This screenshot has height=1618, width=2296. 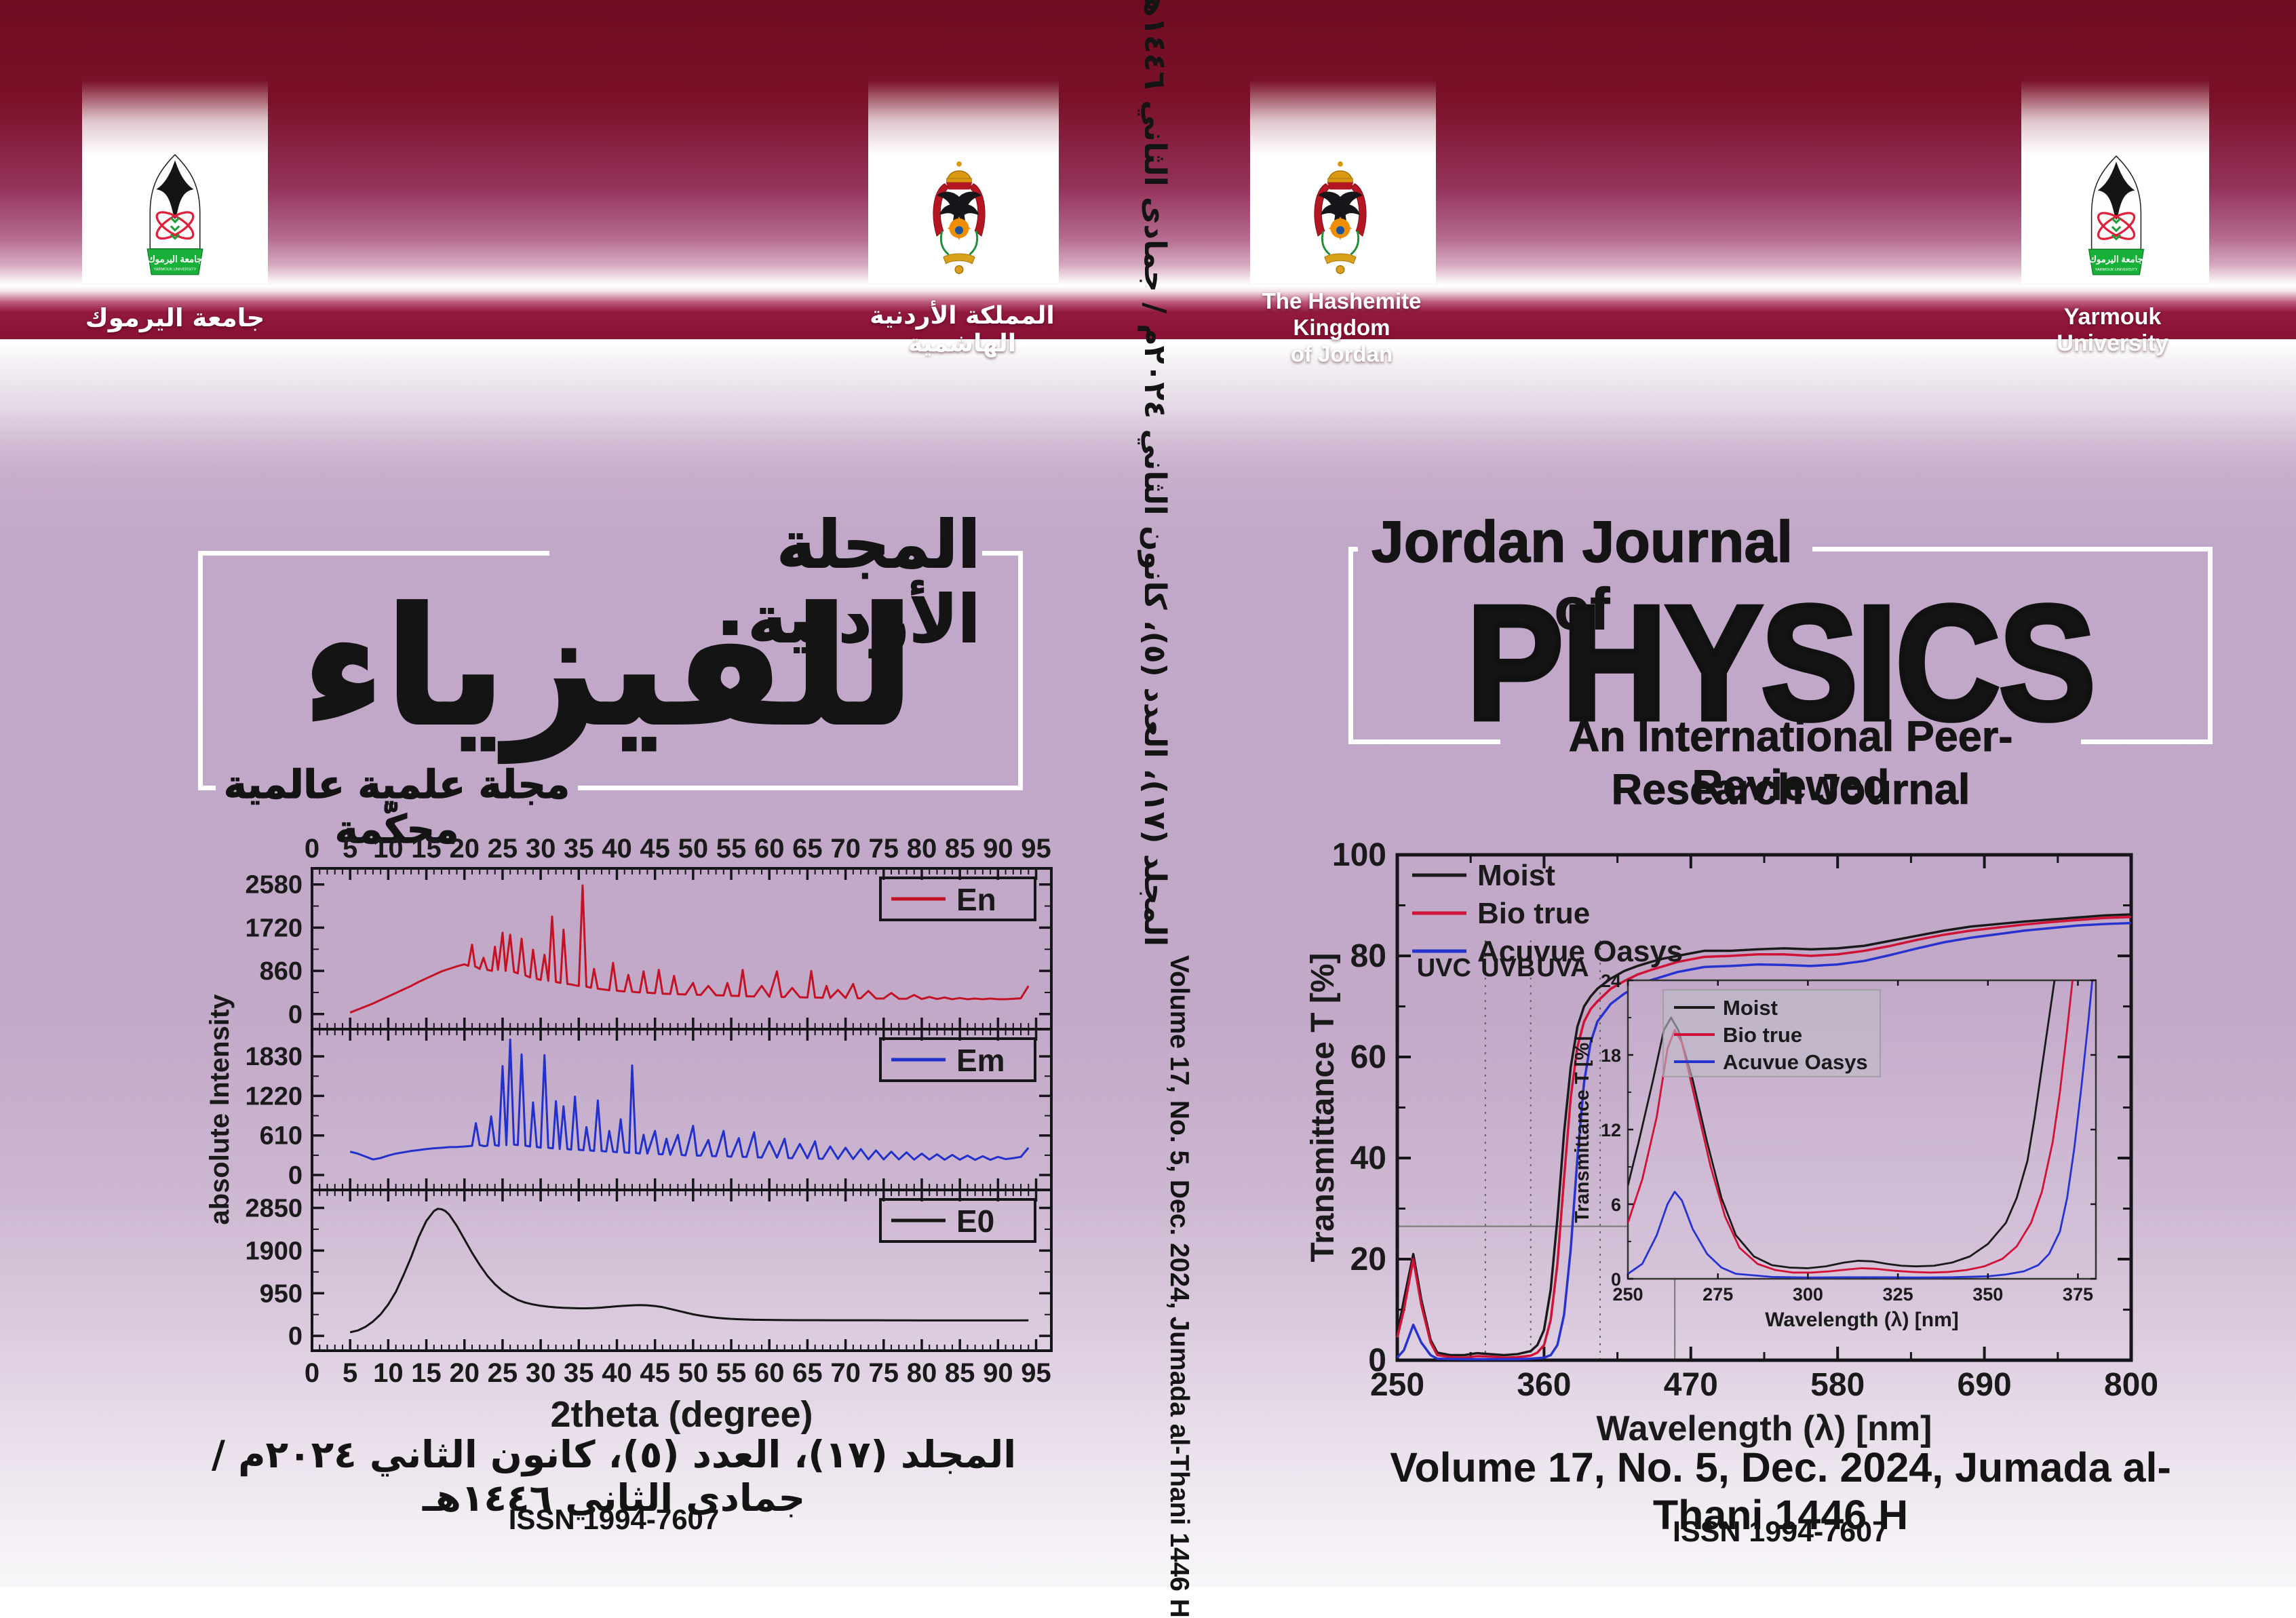 I want to click on back-title-border-top, so click(x=373, y=553).